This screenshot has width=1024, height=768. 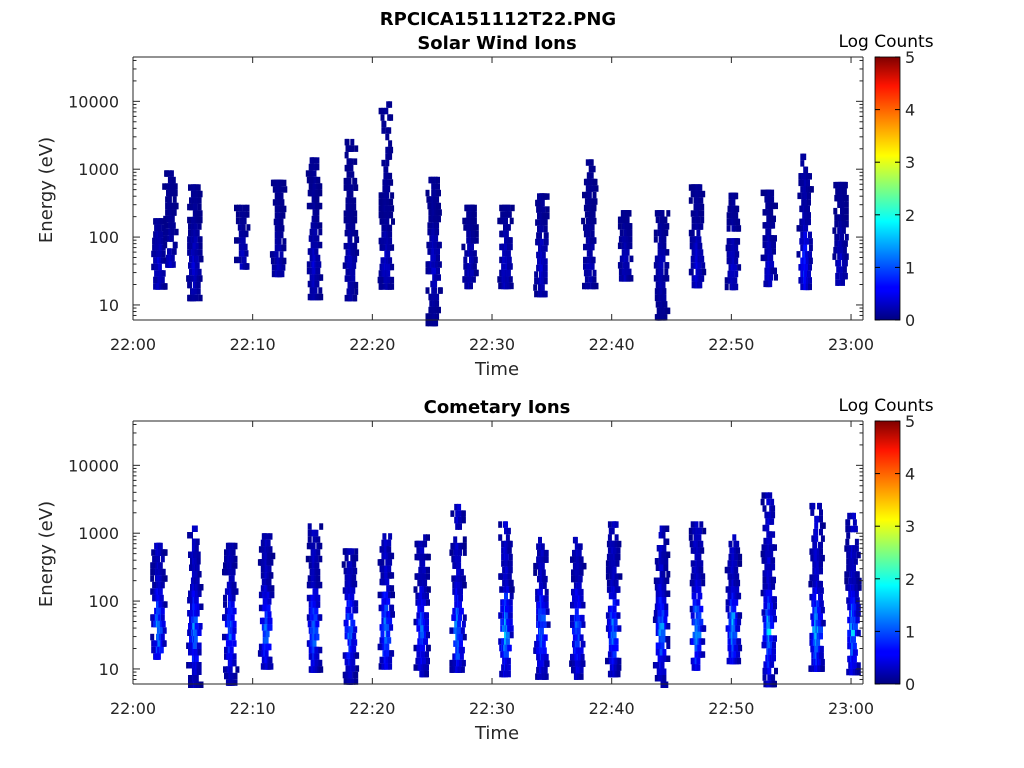 I want to click on x-tick-label: 22:30, so click(x=492, y=708).